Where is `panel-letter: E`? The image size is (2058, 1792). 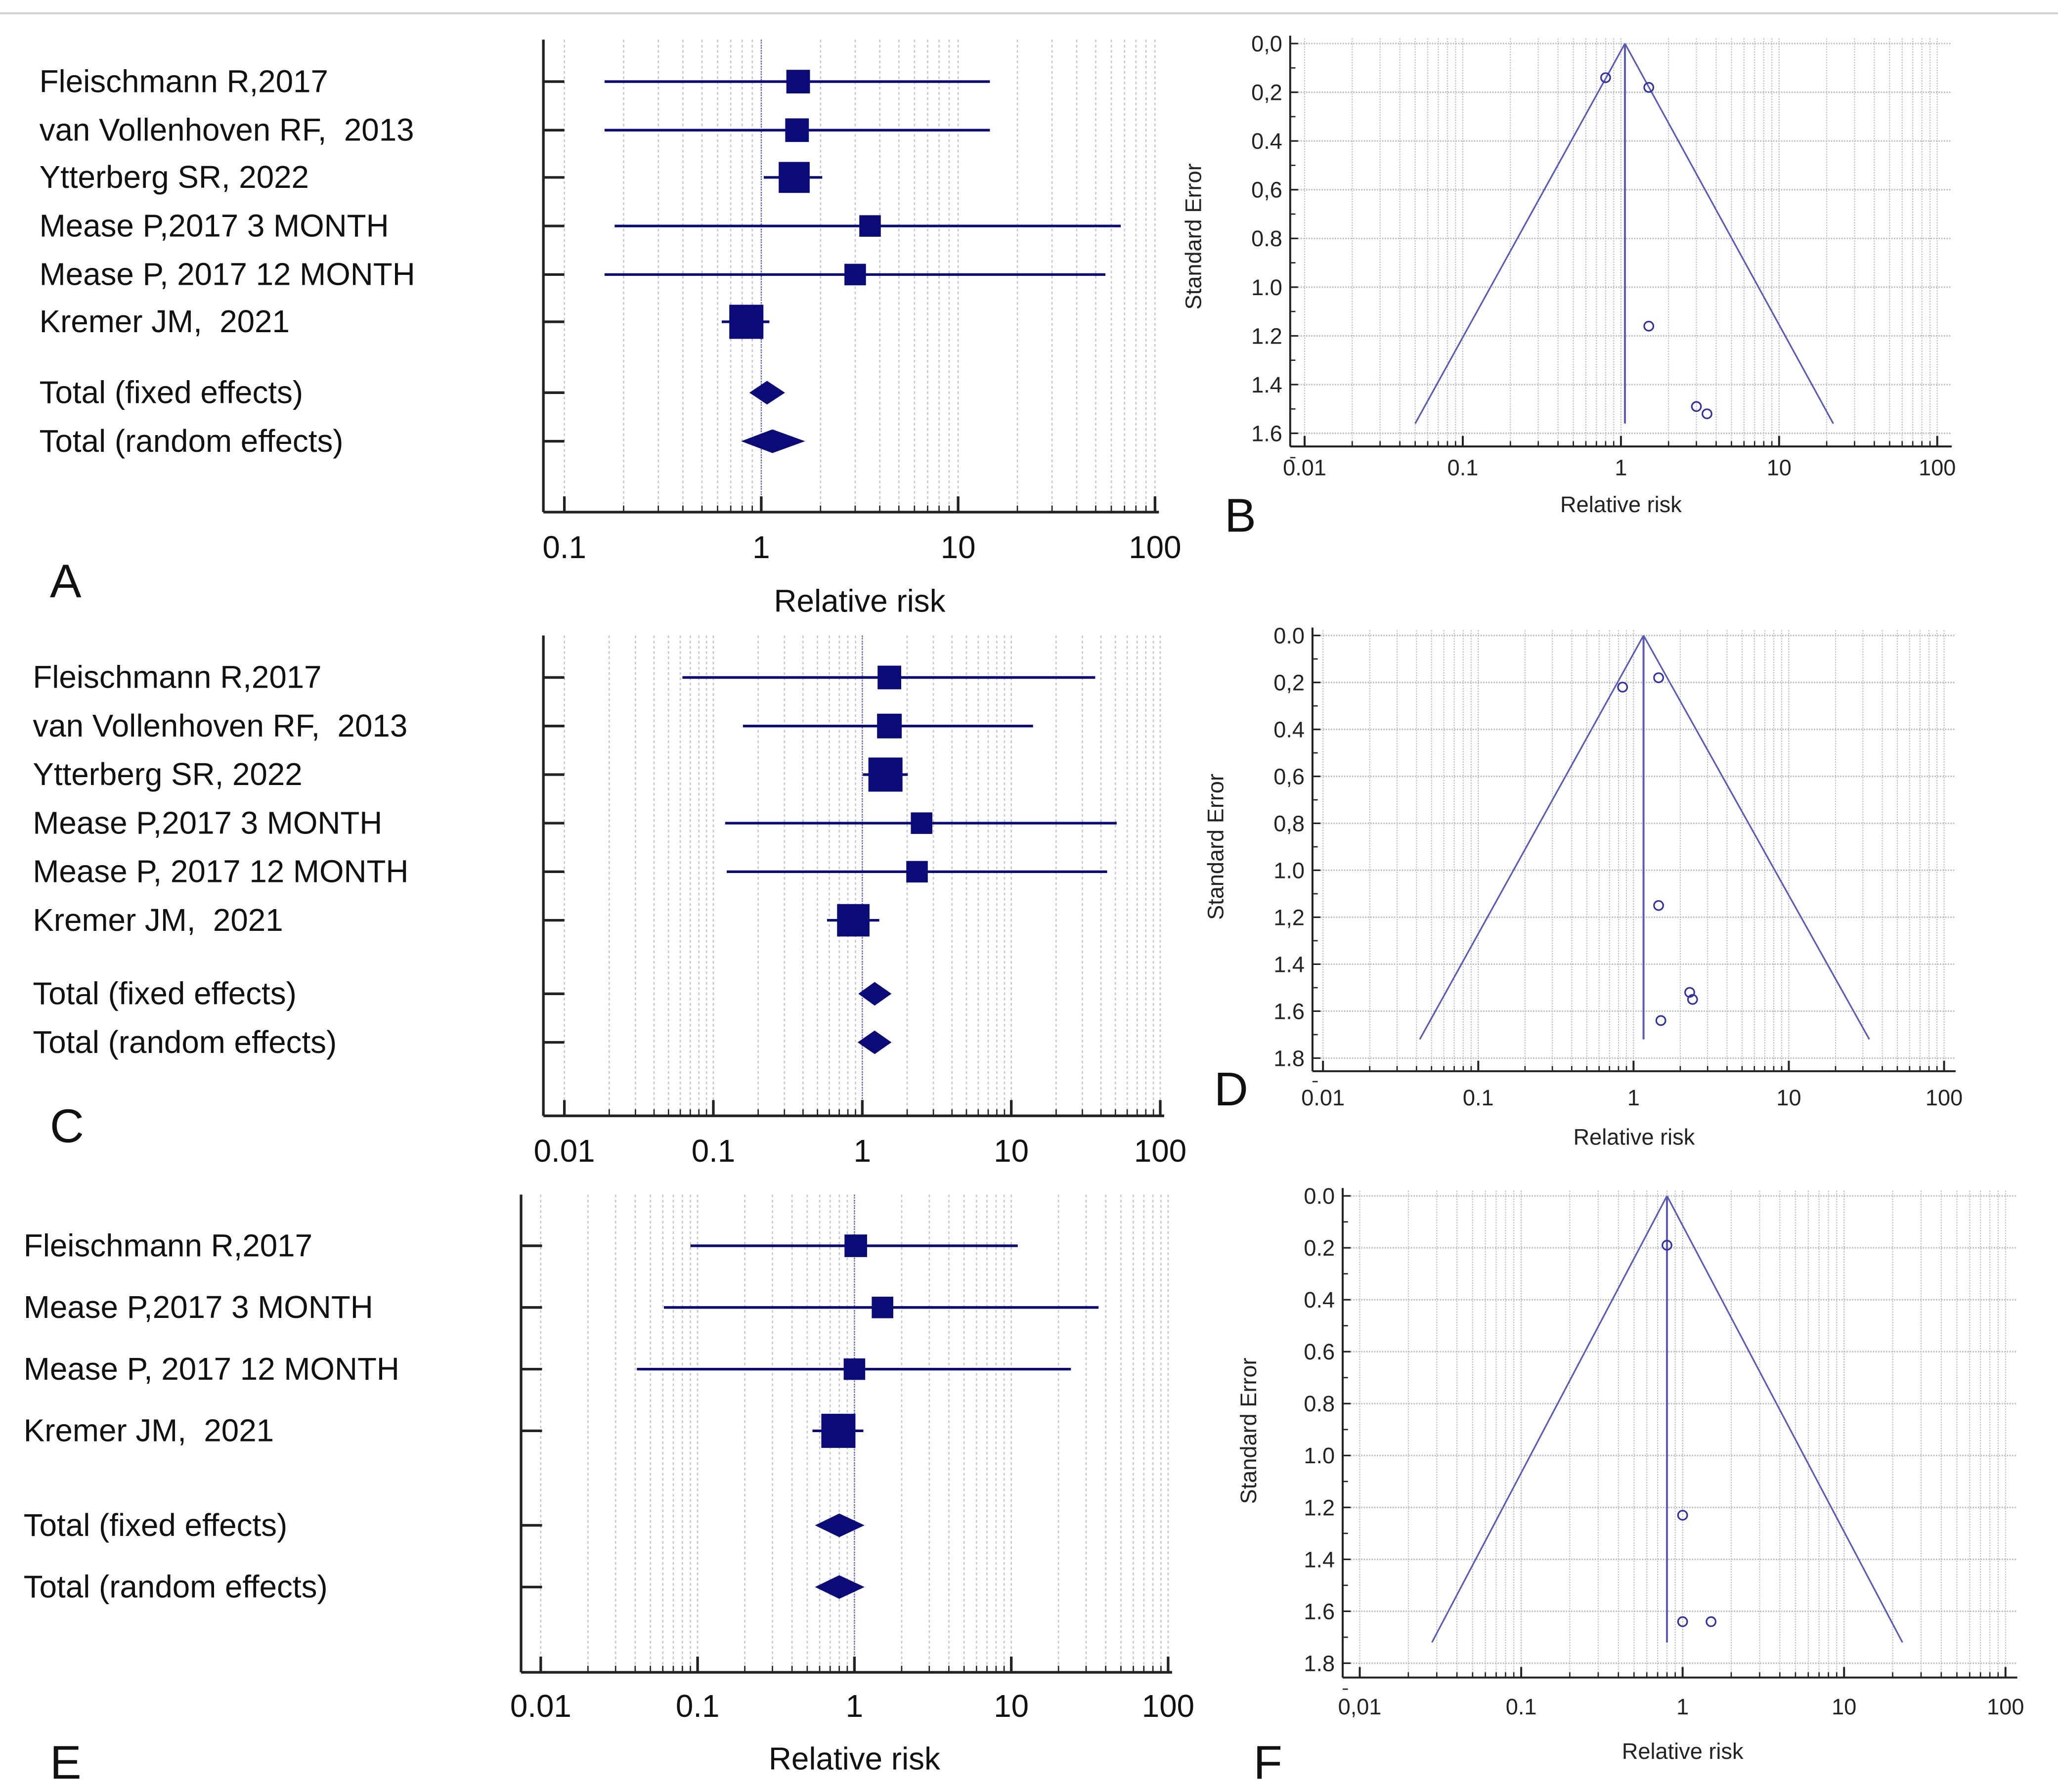
panel-letter: E is located at coordinates (66, 1762).